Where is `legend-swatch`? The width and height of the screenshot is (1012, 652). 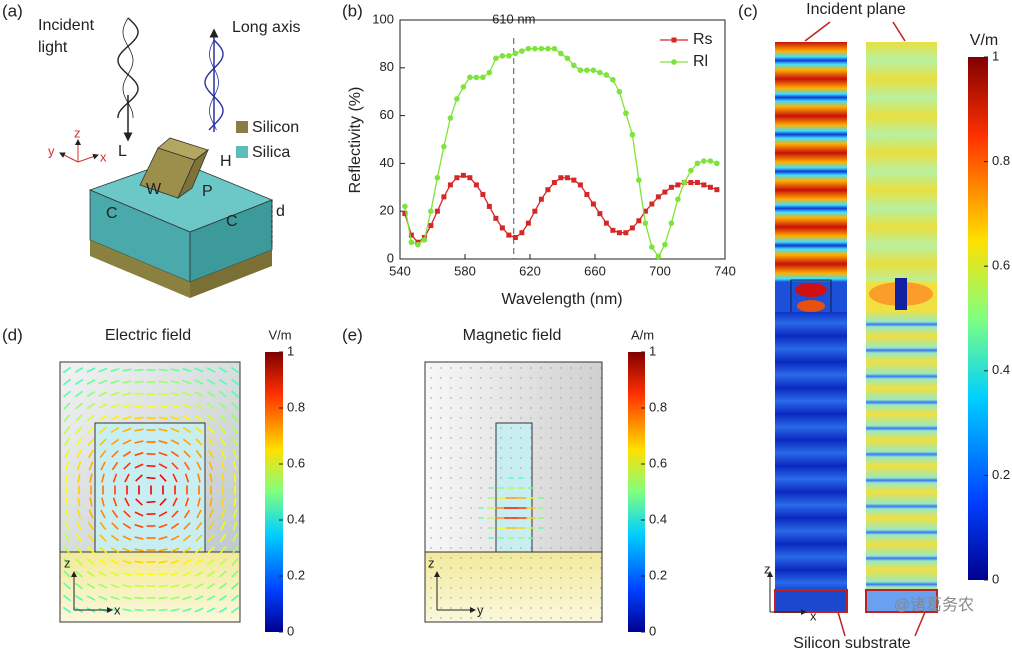 legend-swatch is located at coordinates (242, 152).